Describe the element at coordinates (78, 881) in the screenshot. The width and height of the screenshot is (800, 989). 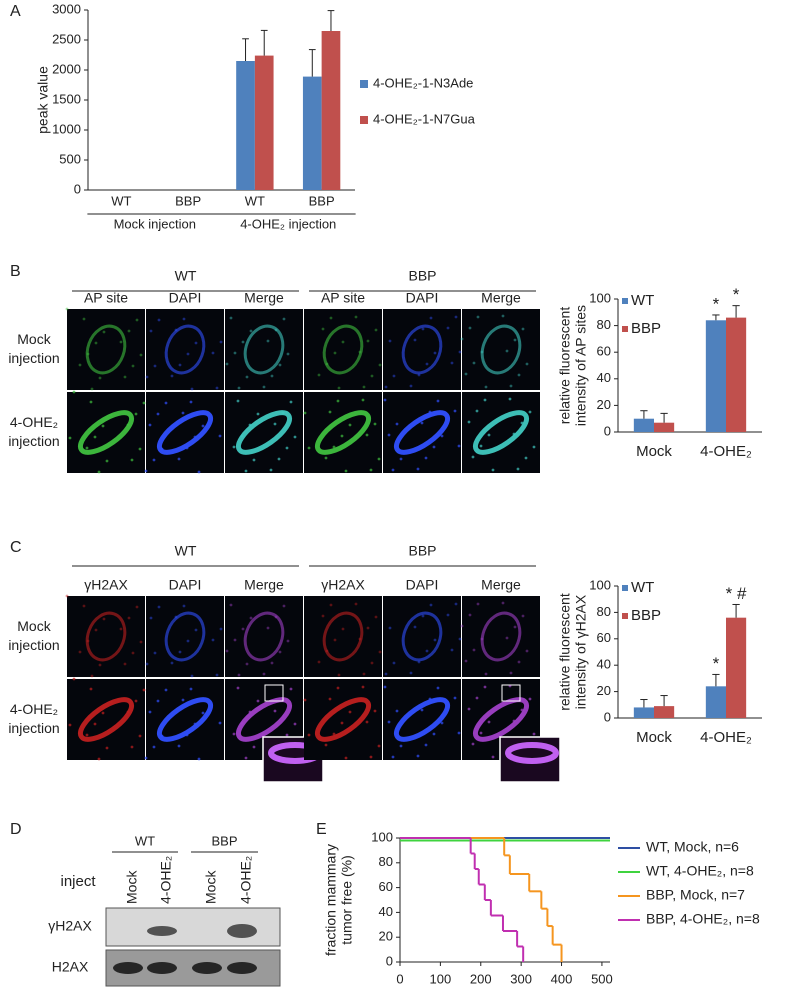
I see `row-title: inject` at that location.